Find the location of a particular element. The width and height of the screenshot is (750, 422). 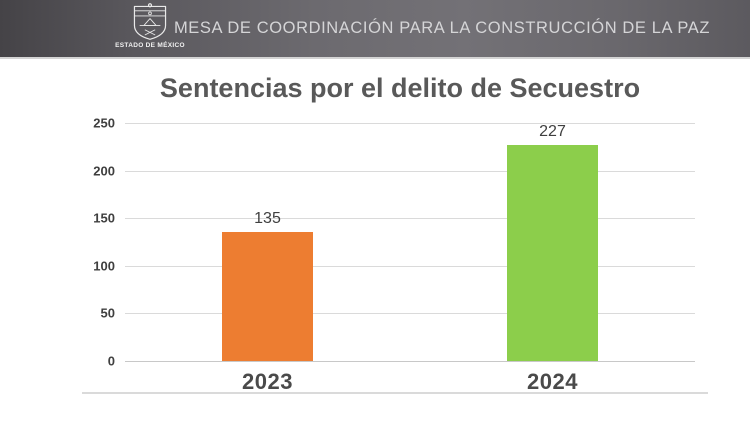

logo-caption: ESTADO DE MÉXICO is located at coordinates (150, 45).